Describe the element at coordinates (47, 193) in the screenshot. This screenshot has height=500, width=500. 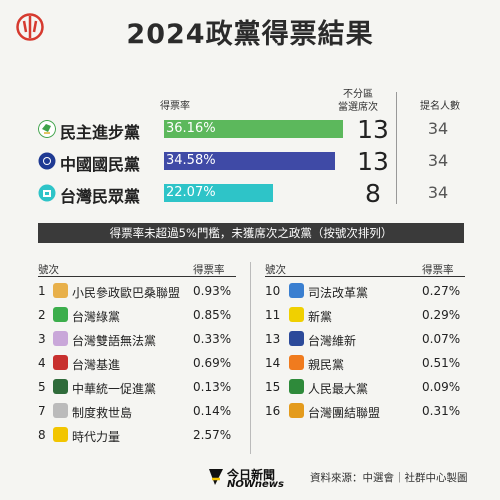
I see `tpp-logo-icon` at that location.